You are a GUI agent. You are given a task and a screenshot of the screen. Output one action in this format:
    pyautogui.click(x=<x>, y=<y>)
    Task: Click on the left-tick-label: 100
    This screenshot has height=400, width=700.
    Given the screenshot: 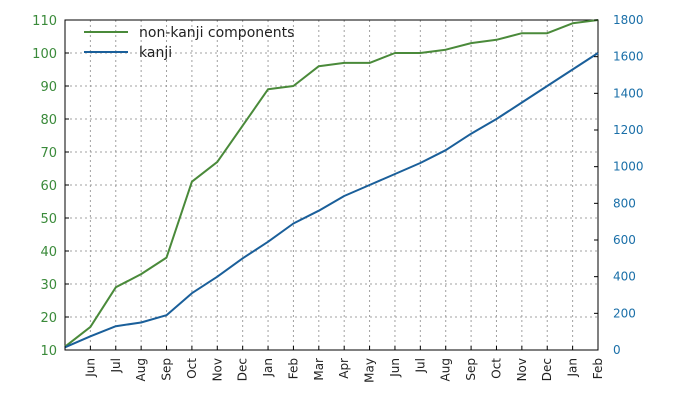 What is the action you would take?
    pyautogui.click(x=44, y=54)
    